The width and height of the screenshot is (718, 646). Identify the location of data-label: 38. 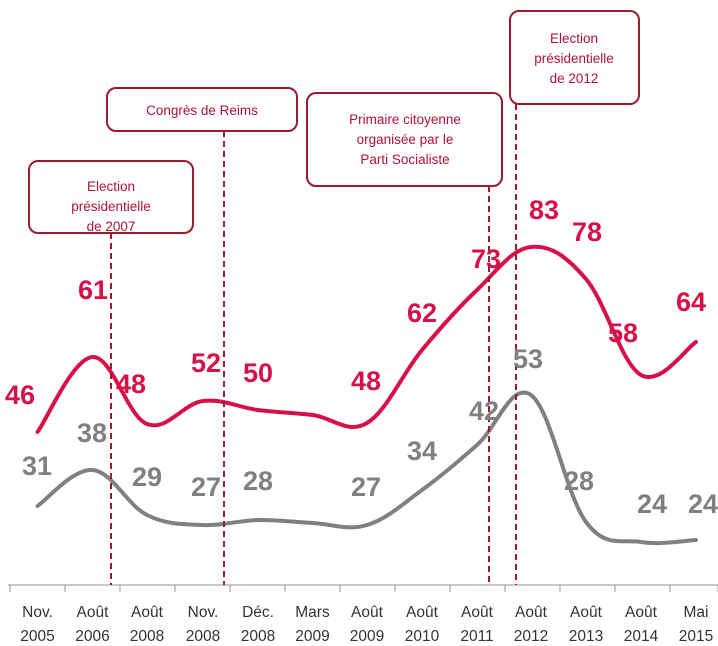
(92, 433).